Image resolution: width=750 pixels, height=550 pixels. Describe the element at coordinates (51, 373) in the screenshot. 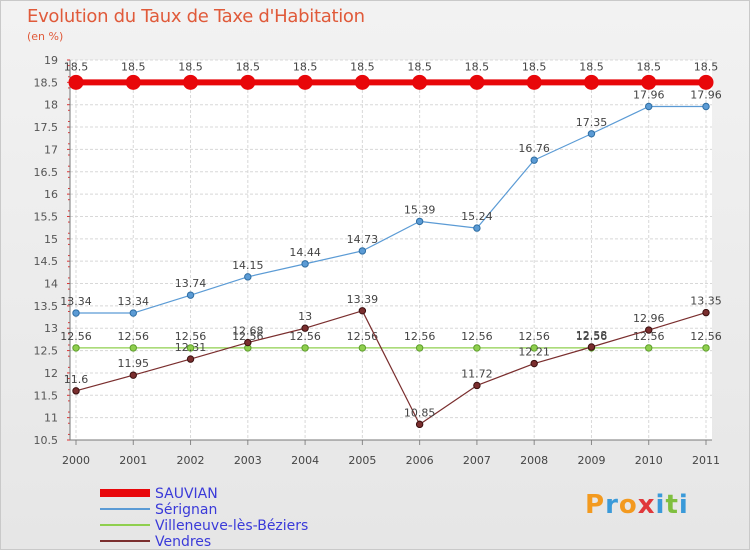

I see `y-tick-label: 12` at that location.